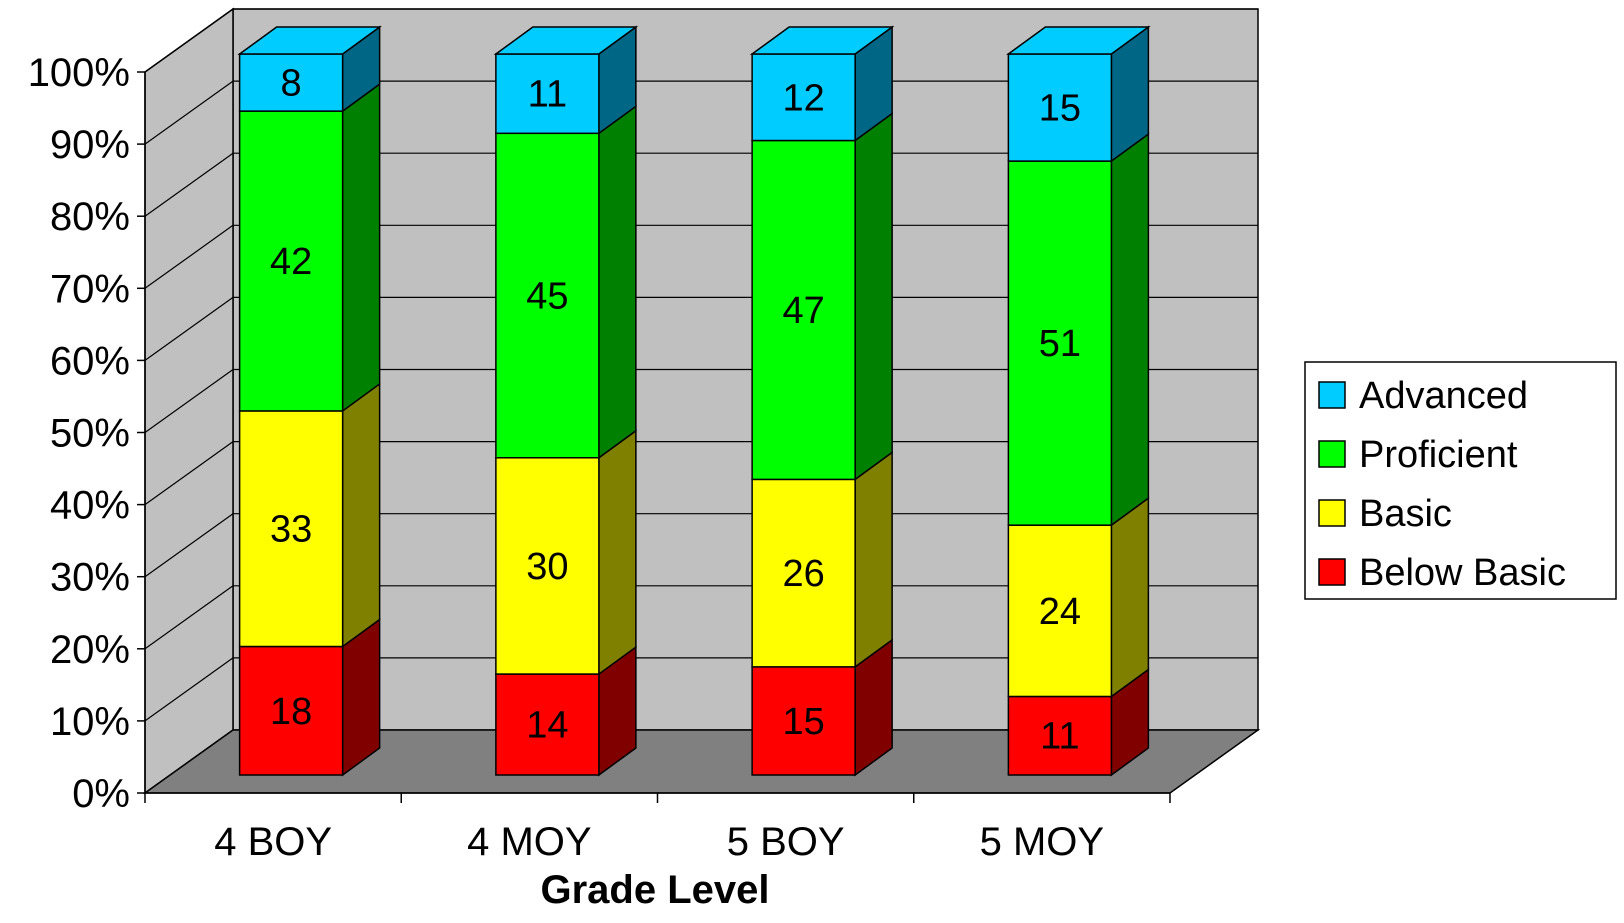 This screenshot has width=1624, height=923. I want to click on y-tick-label: 20%, so click(90, 650).